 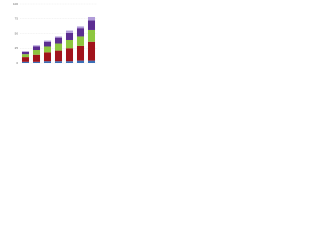 What do you see at coordinates (17, 33) in the screenshot?
I see `y-tick-label: 50` at bounding box center [17, 33].